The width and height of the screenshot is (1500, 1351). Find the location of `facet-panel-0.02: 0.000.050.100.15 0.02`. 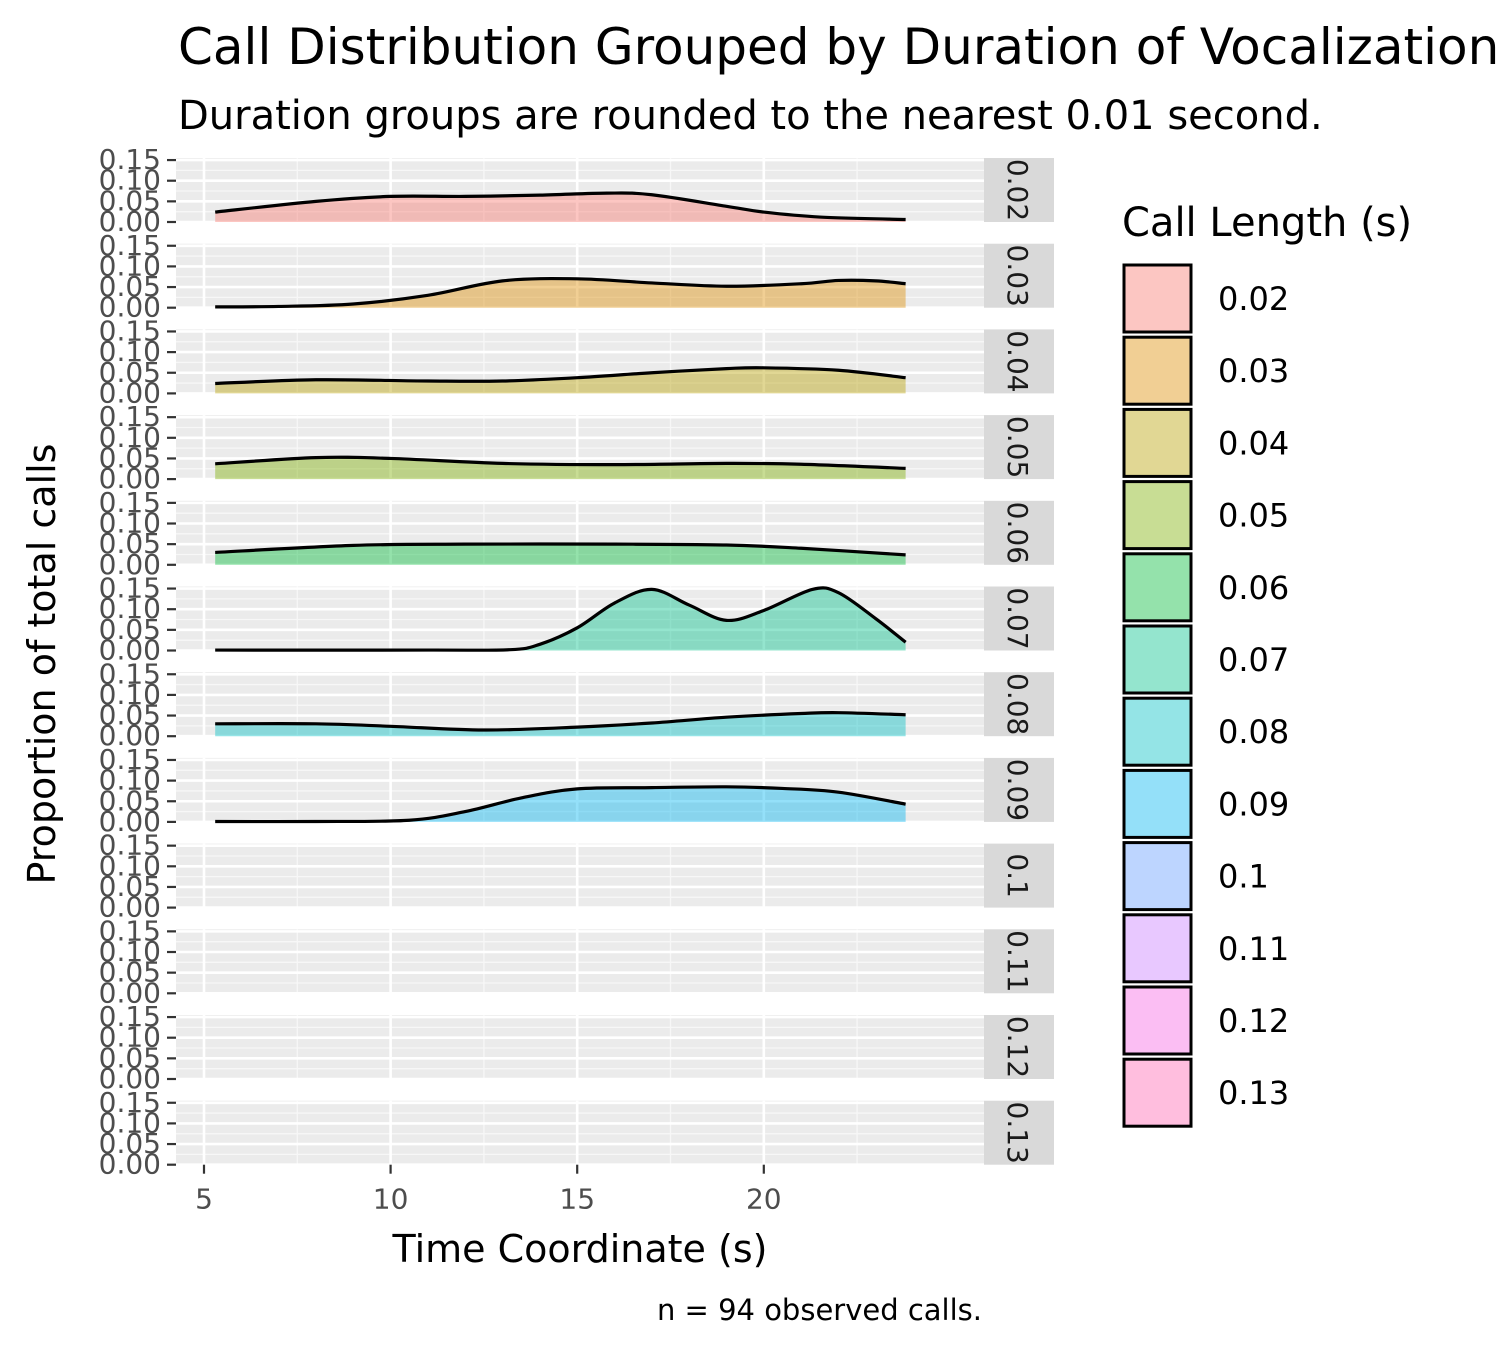

facet-panel-0.02: 0.000.050.100.15 0.02 is located at coordinates (576, 190).